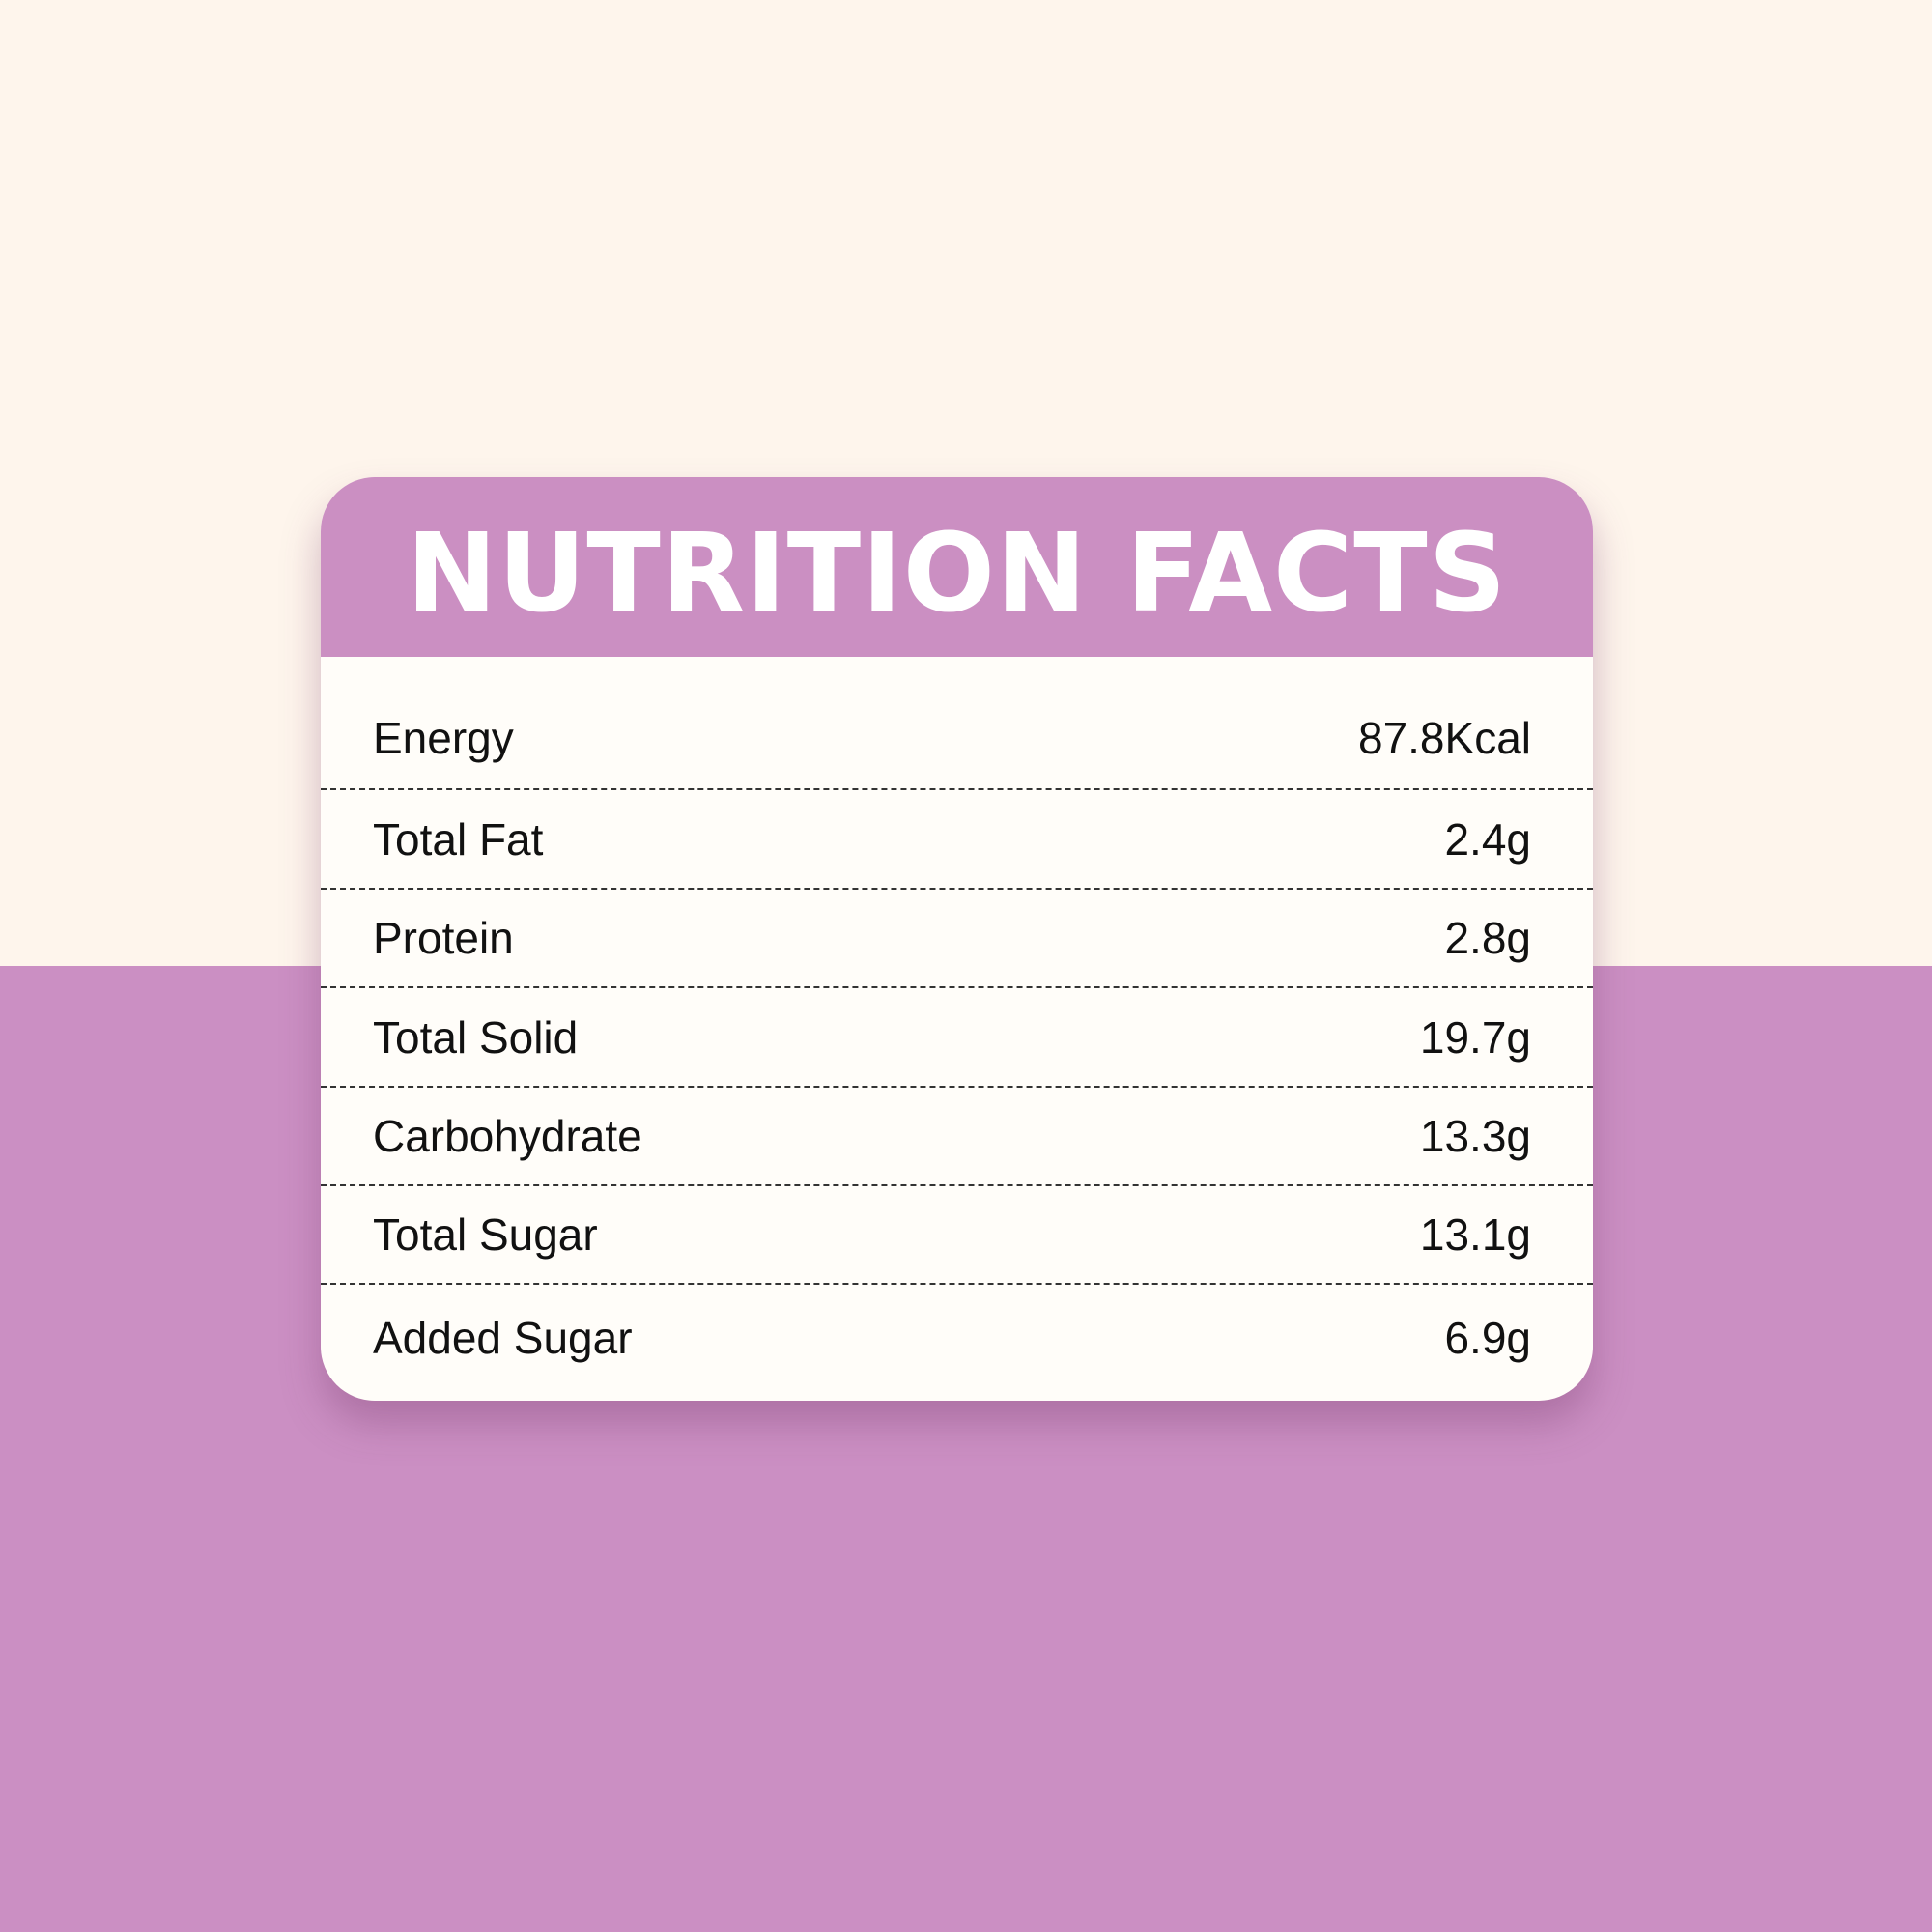 The width and height of the screenshot is (1932, 1932). What do you see at coordinates (443, 738) in the screenshot?
I see `row-label: Energy` at bounding box center [443, 738].